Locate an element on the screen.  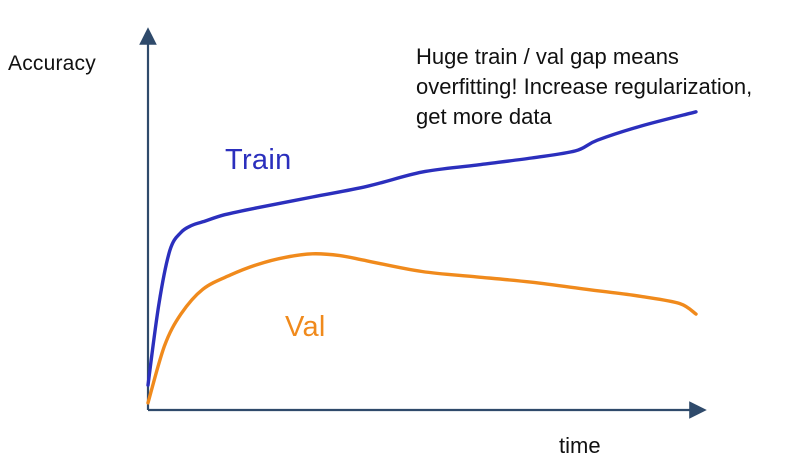
annotation-line: get more data is located at coordinates (484, 116).